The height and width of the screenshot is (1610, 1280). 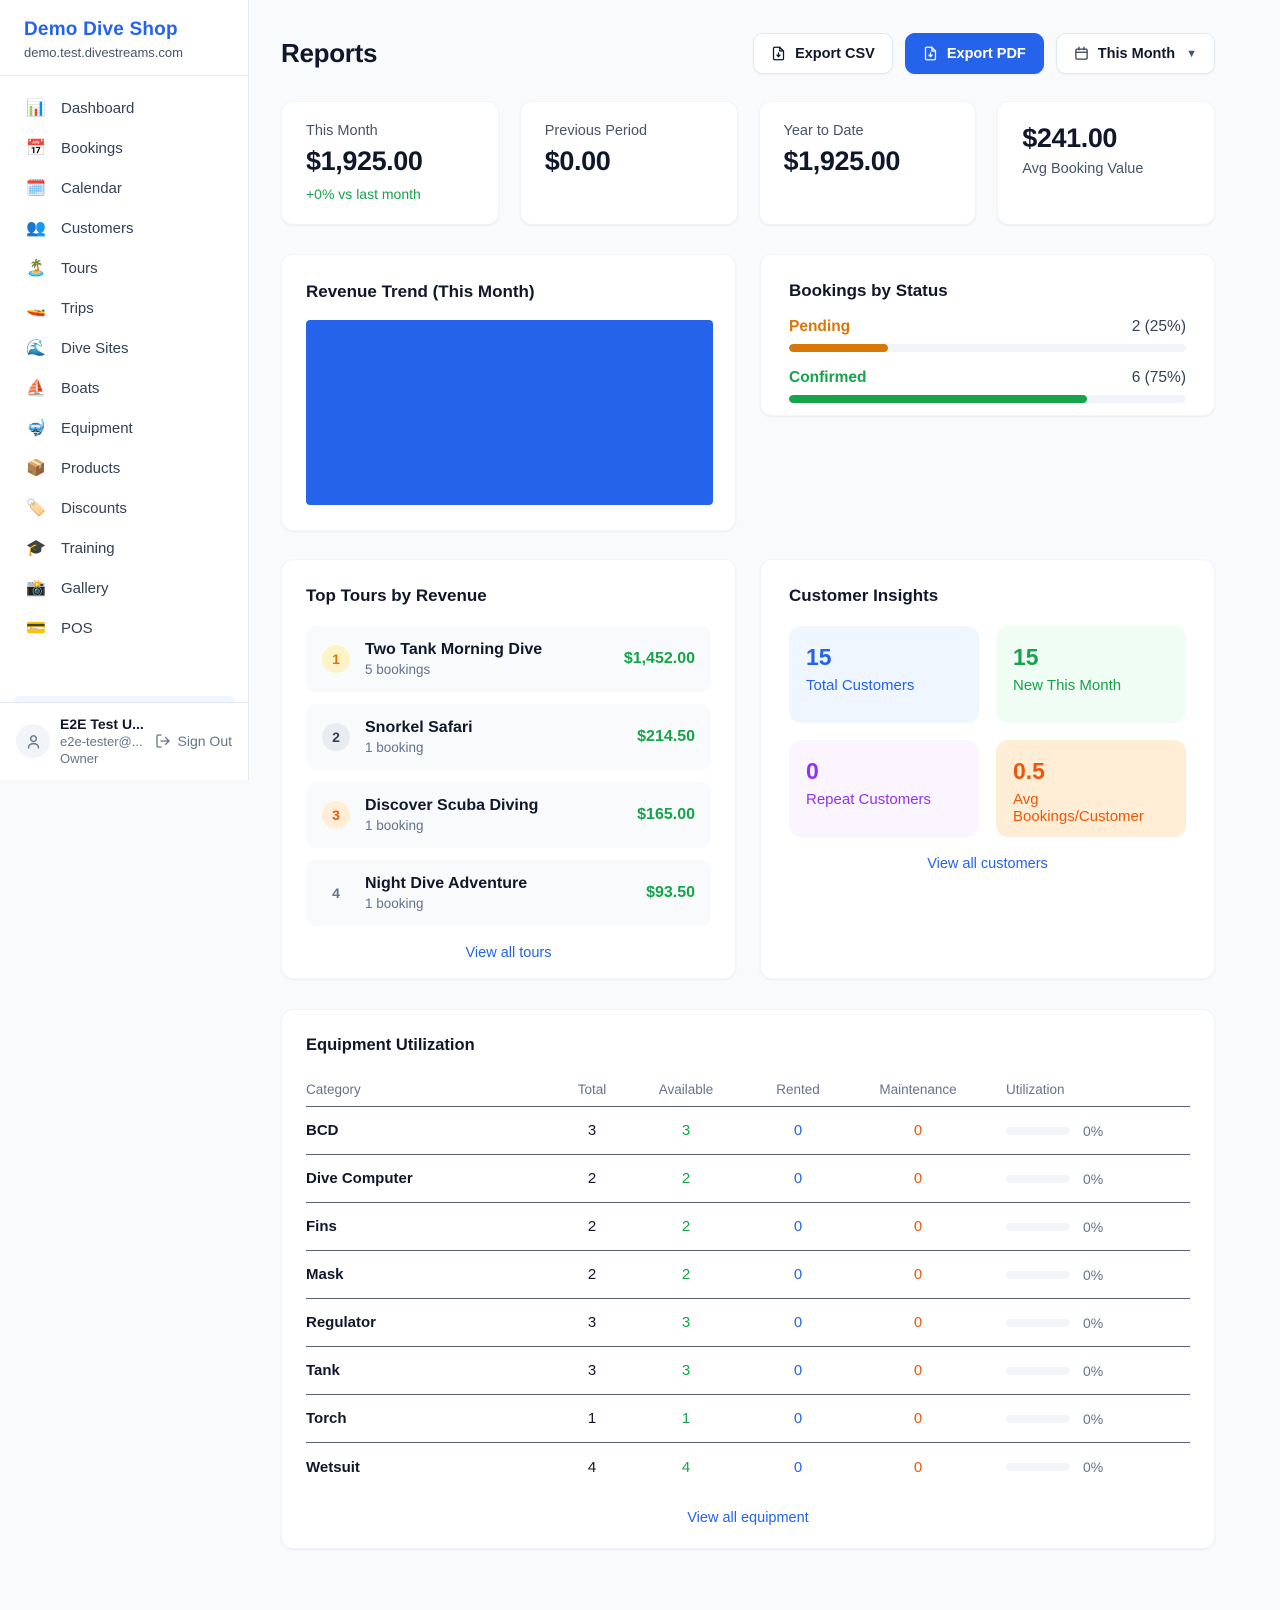 What do you see at coordinates (341, 1322) in the screenshot?
I see `equipment-category: Regulator` at bounding box center [341, 1322].